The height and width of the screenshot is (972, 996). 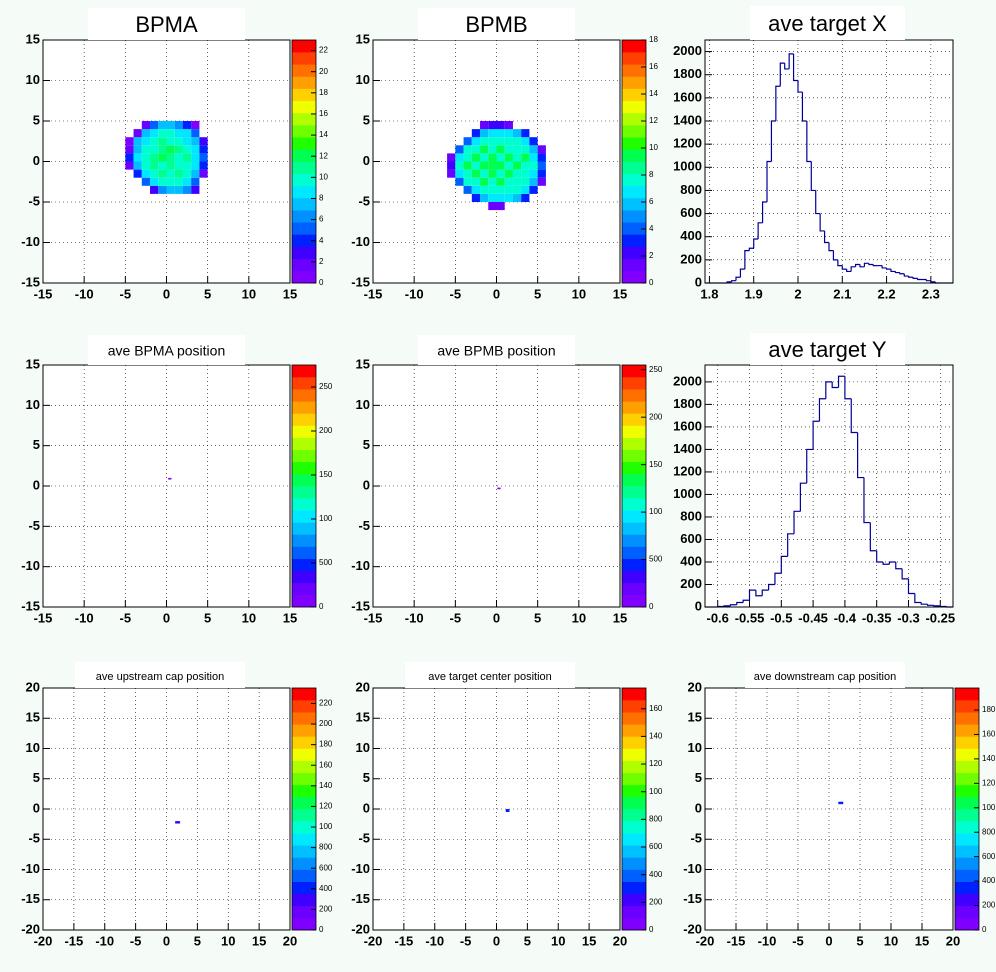 I want to click on x-tick-label: 2.2, so click(x=887, y=293).